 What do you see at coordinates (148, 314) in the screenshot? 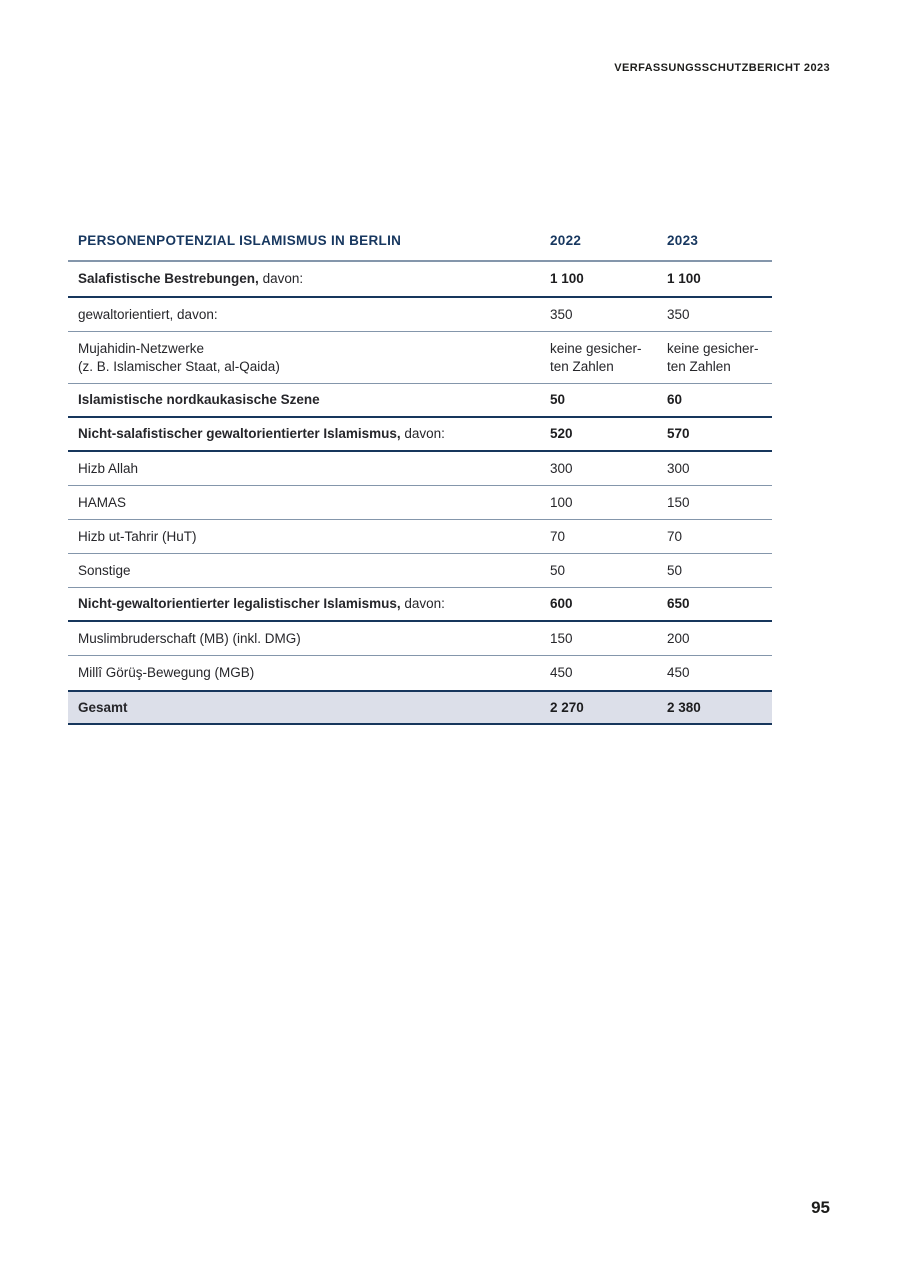
I see `row-label-main: gewaltorientiert, davon:` at bounding box center [148, 314].